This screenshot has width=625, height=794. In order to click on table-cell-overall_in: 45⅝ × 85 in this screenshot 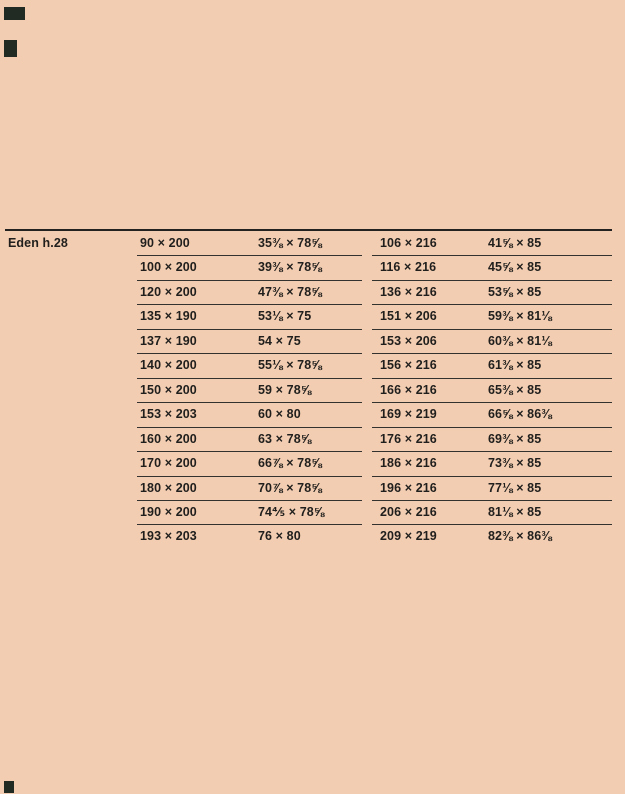, I will do `click(515, 267)`.